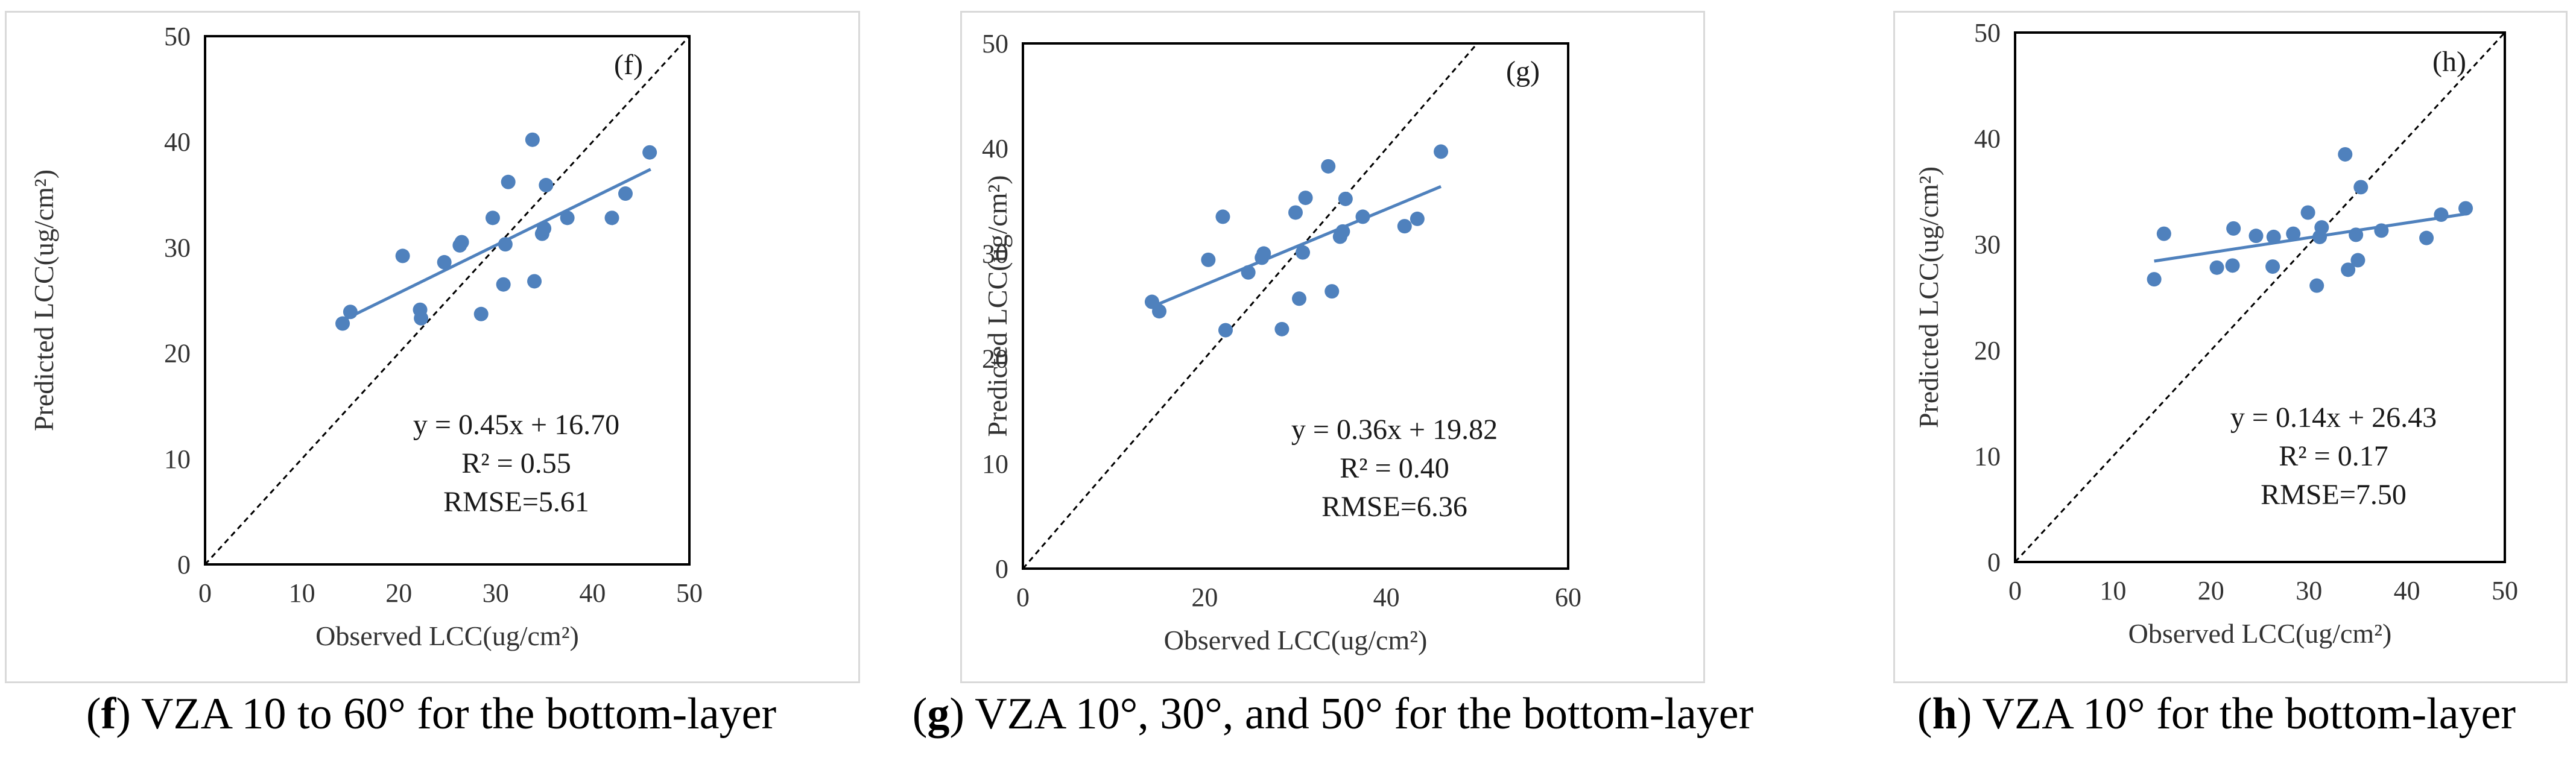  Describe the element at coordinates (2333, 418) in the screenshot. I see `fit-equation: y = 0.14x + 26.43` at that location.